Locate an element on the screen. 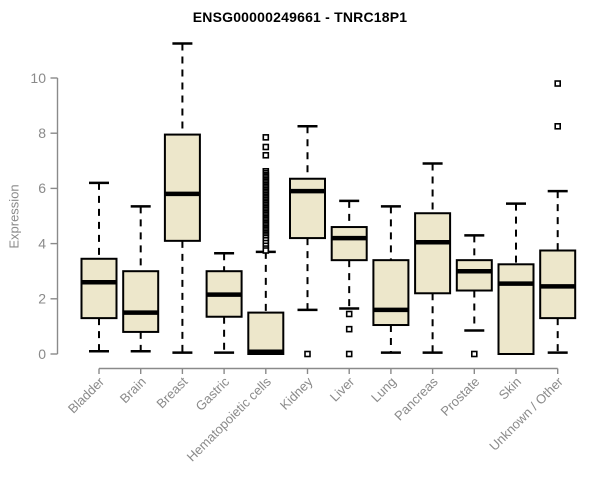  x-tick-label: Pancreas is located at coordinates (416, 399).